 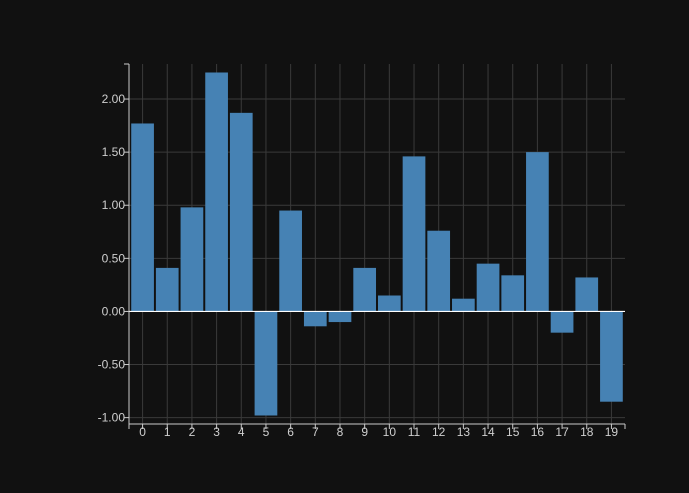 What do you see at coordinates (114, 205) in the screenshot?
I see `y-tick-label: 1.00` at bounding box center [114, 205].